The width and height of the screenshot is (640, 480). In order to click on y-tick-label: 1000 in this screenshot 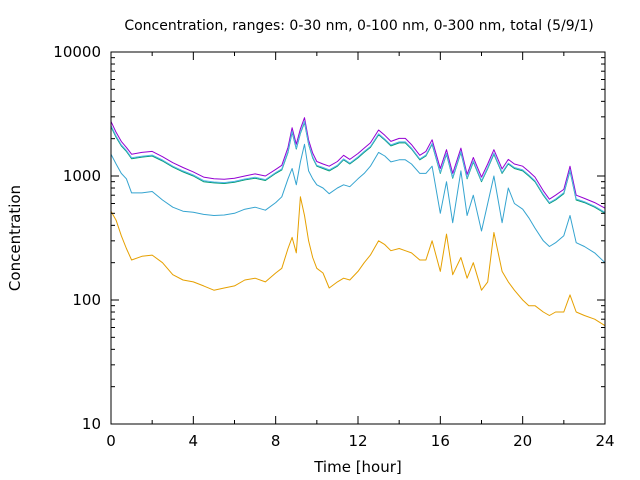, I will do `click(82, 176)`.